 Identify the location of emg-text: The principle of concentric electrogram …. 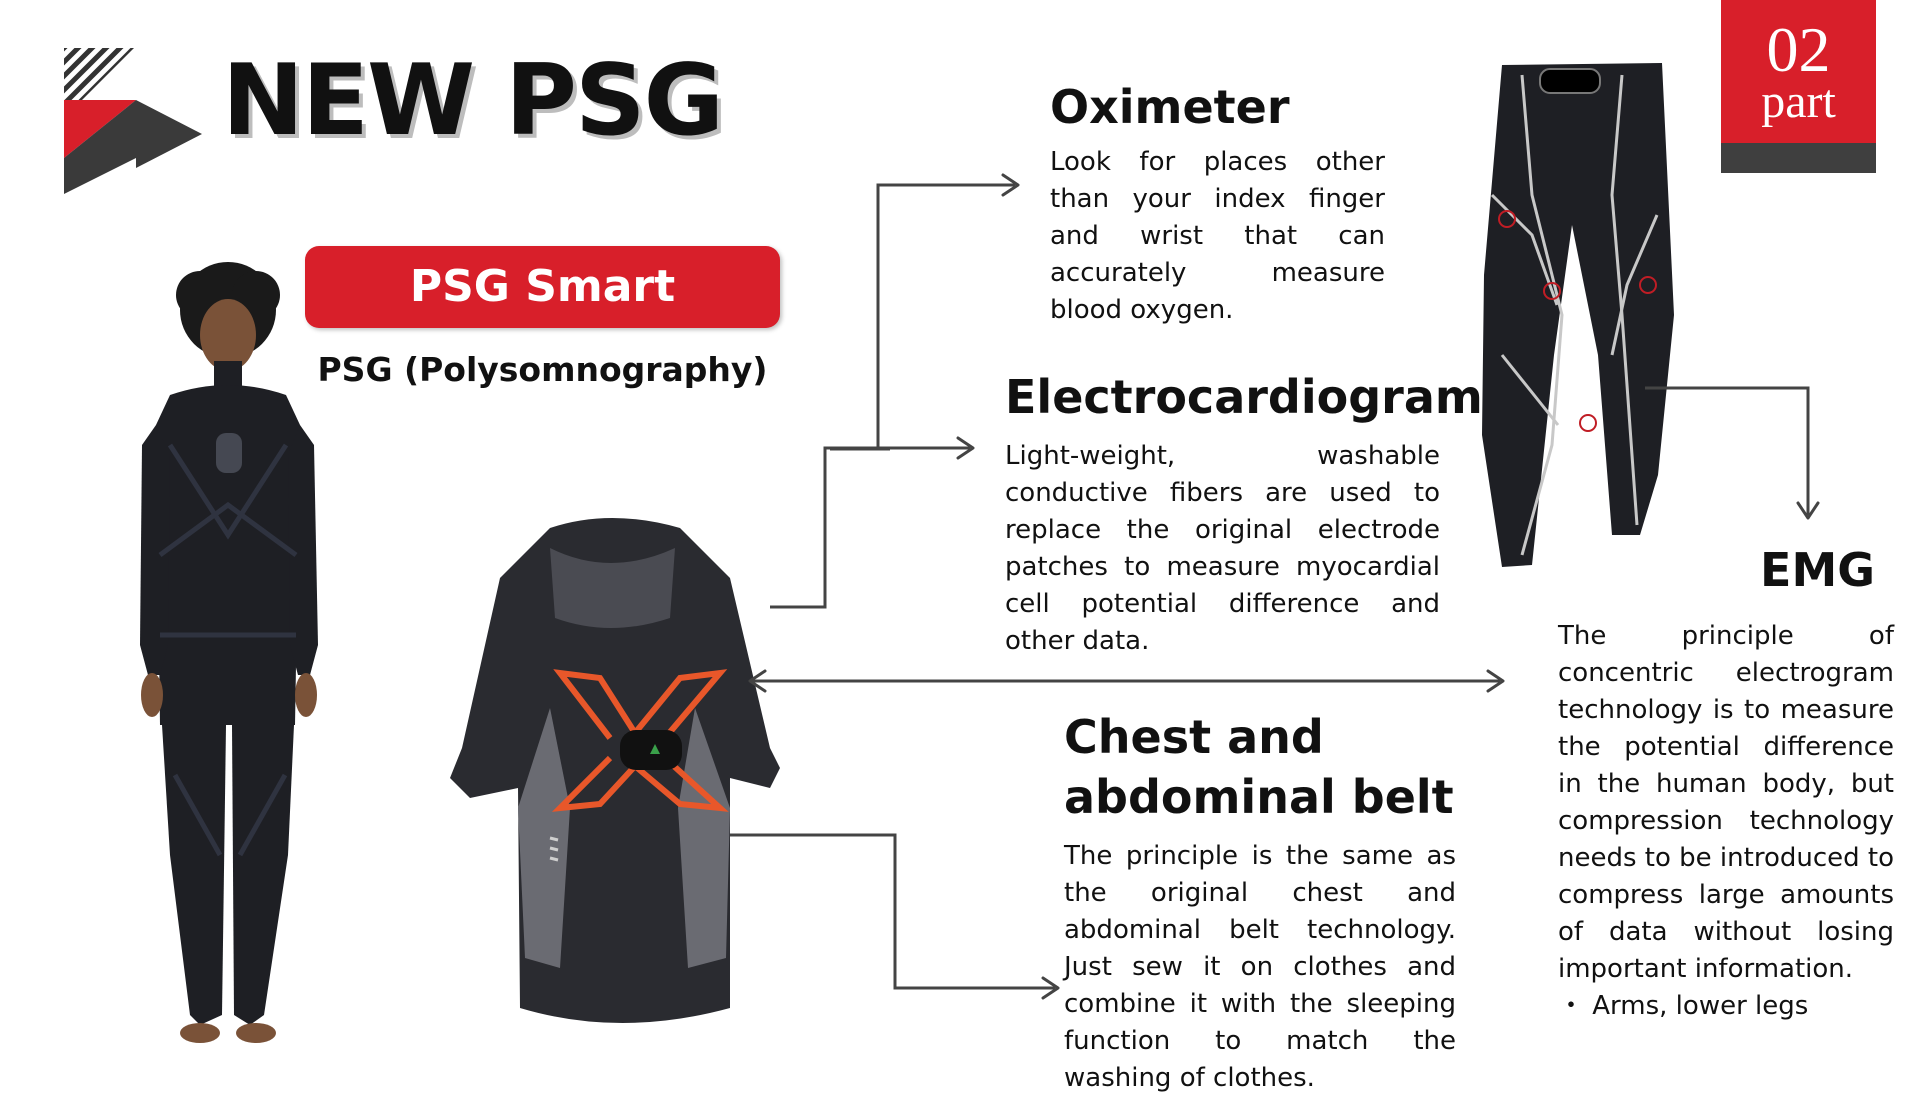
(1726, 802).